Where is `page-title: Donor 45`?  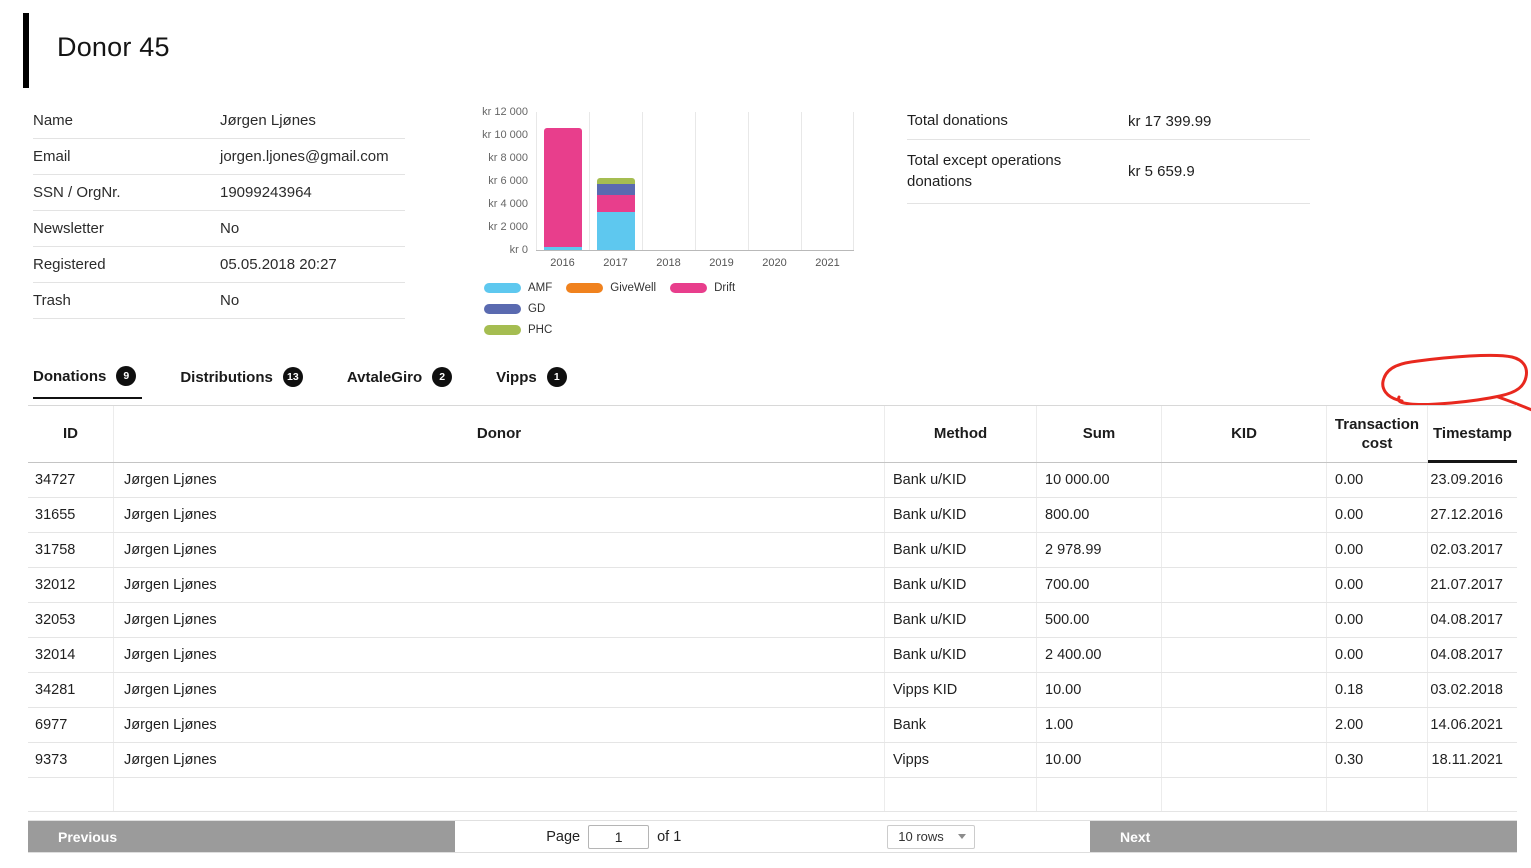 page-title: Donor 45 is located at coordinates (113, 47).